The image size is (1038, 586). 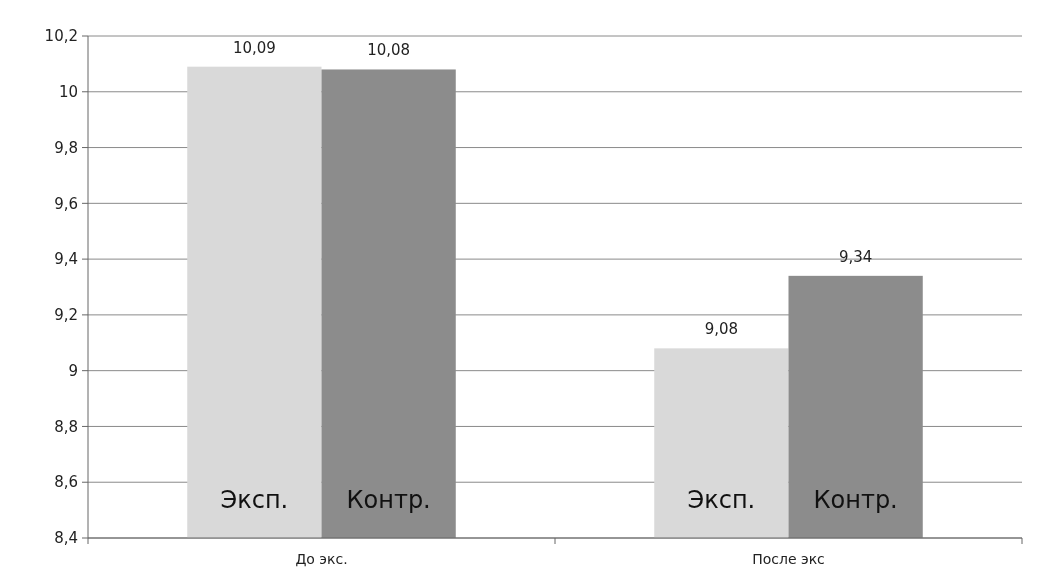 What do you see at coordinates (66, 482) in the screenshot?
I see `y-tick-label: 8,6` at bounding box center [66, 482].